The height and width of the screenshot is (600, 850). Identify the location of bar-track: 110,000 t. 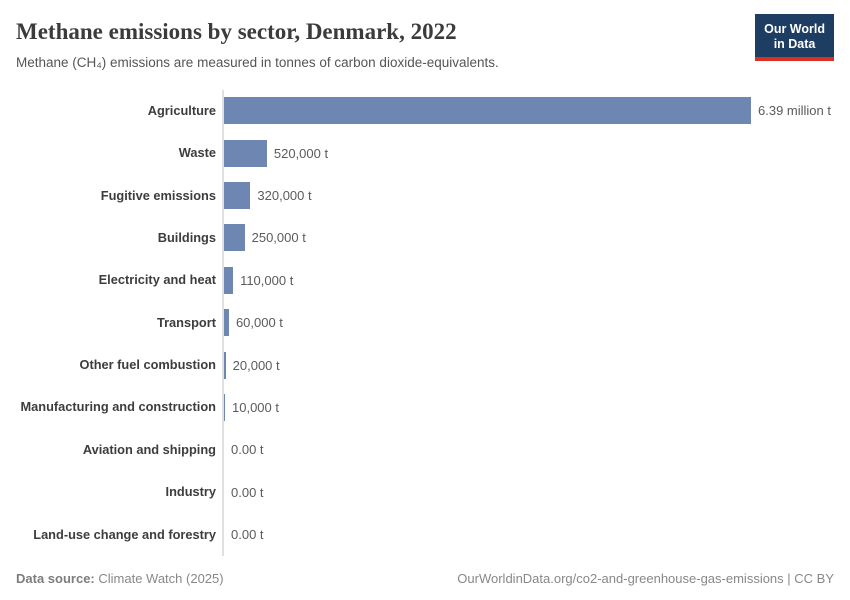
(528, 280).